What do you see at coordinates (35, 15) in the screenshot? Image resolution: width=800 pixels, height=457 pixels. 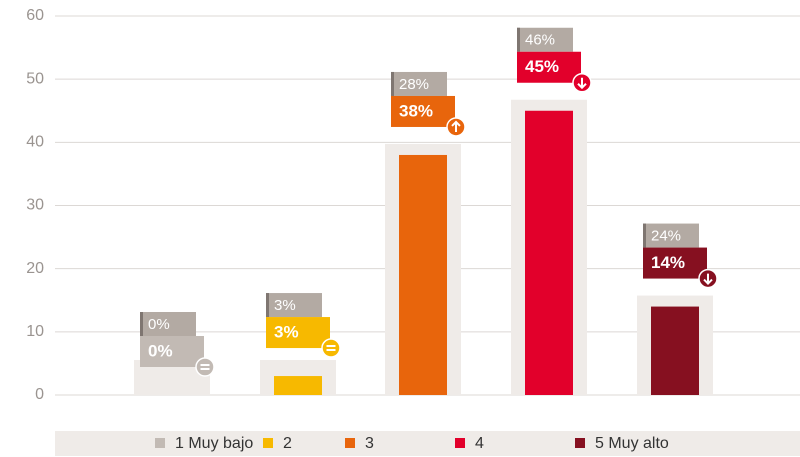 I see `y-tick-label: 60` at bounding box center [35, 15].